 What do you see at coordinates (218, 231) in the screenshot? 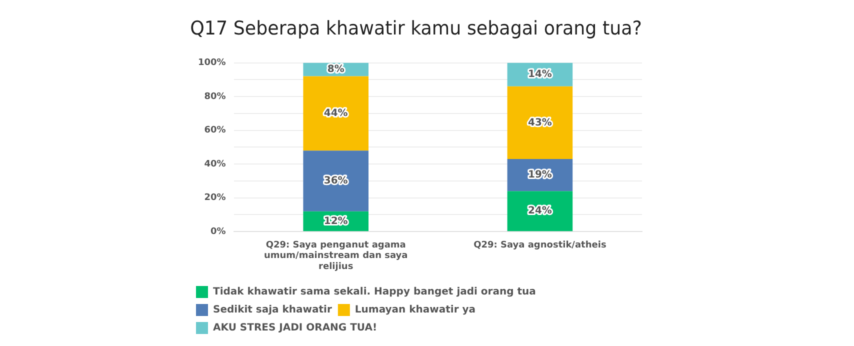
I see `y-tick-label: 0%` at bounding box center [218, 231].